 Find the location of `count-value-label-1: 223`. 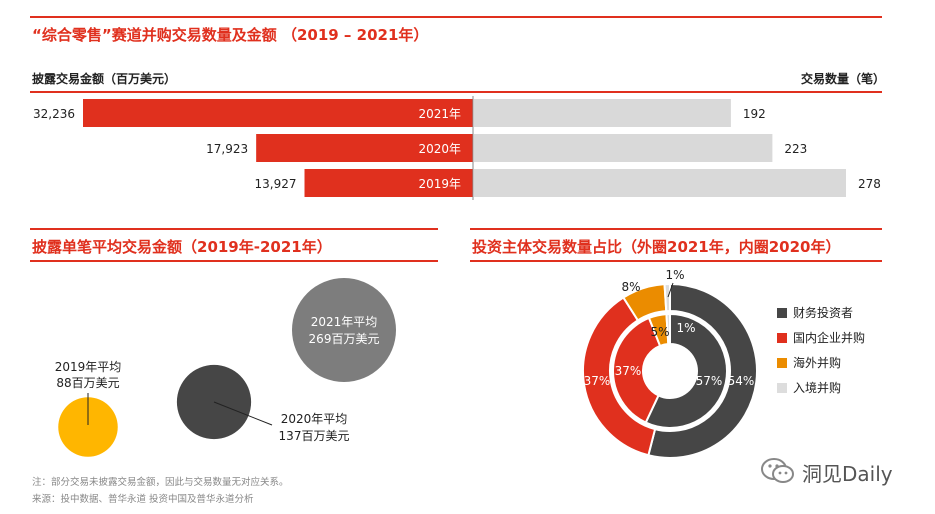

count-value-label-1: 223 is located at coordinates (795, 149).